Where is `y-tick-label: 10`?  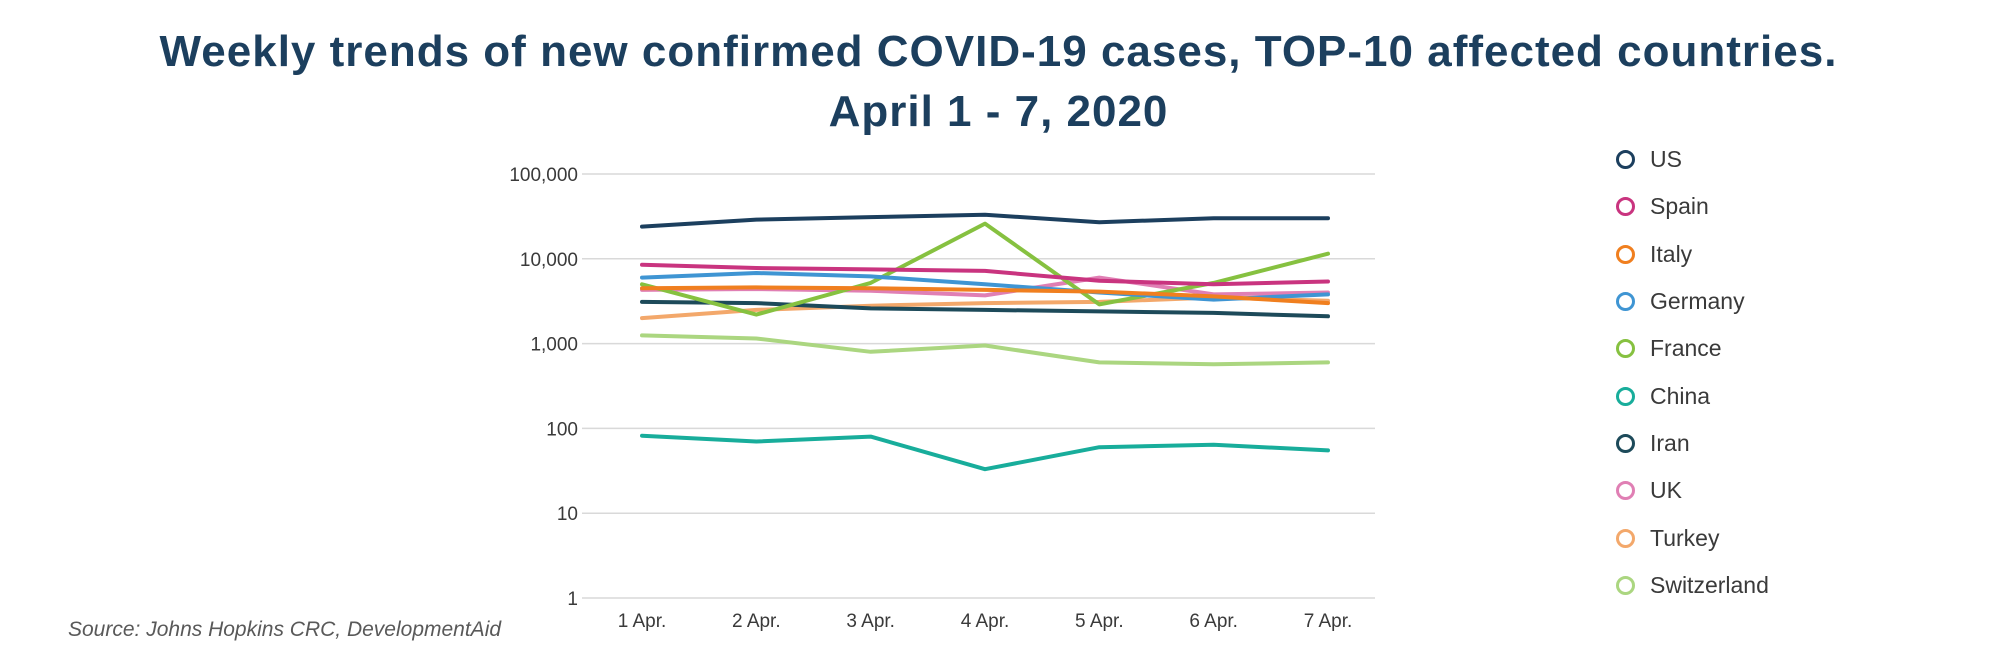
y-tick-label: 10 is located at coordinates (567, 514).